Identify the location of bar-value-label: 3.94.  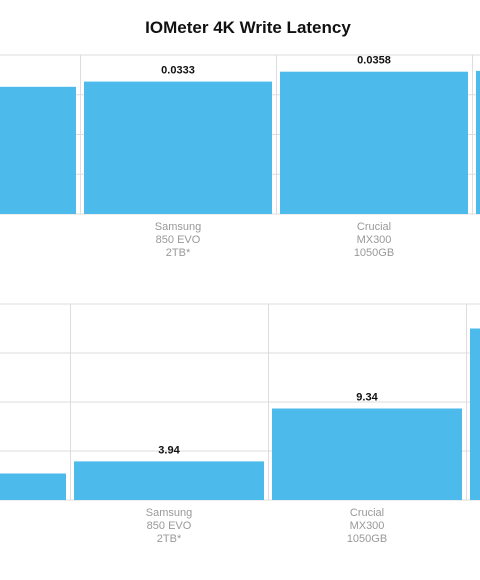
(169, 450).